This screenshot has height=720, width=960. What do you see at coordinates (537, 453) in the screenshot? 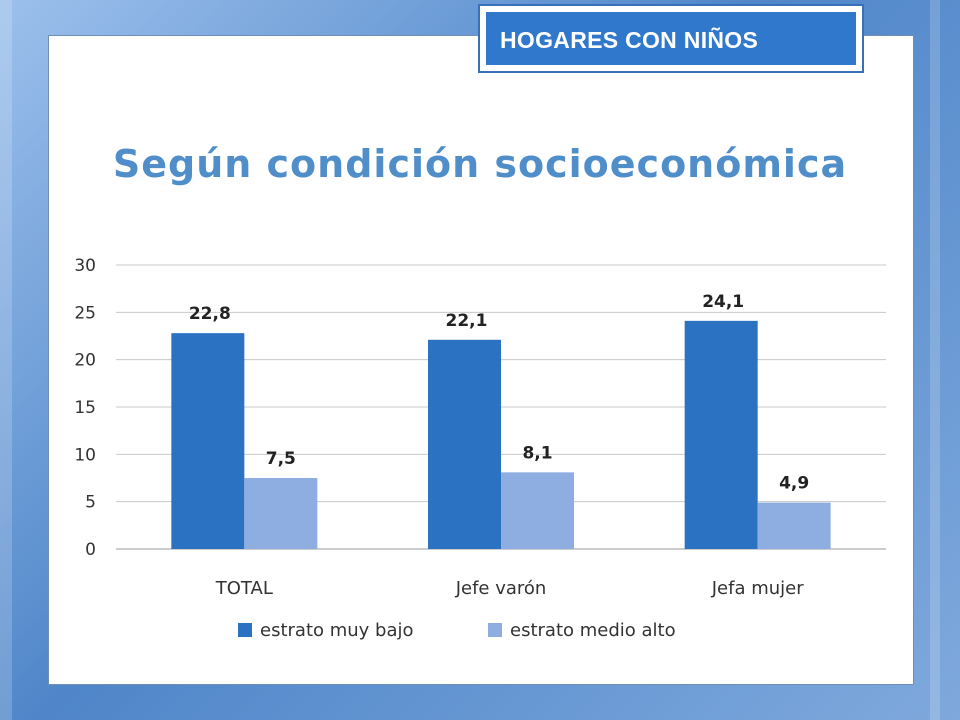
I see `data-label: 8,1` at bounding box center [537, 453].